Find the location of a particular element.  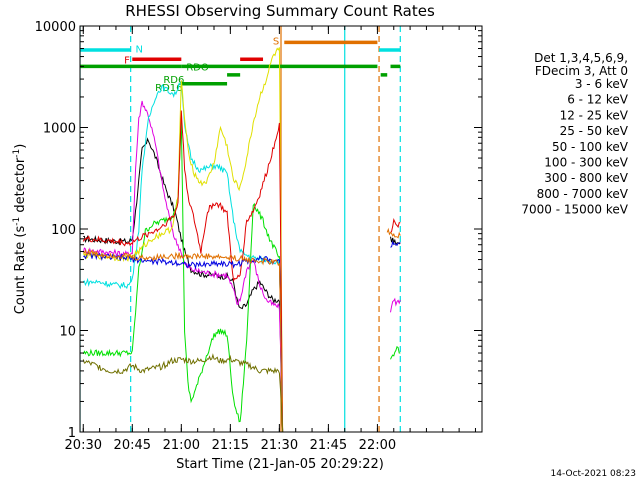

x-tick-label-5: 21:45 is located at coordinates (328, 445).